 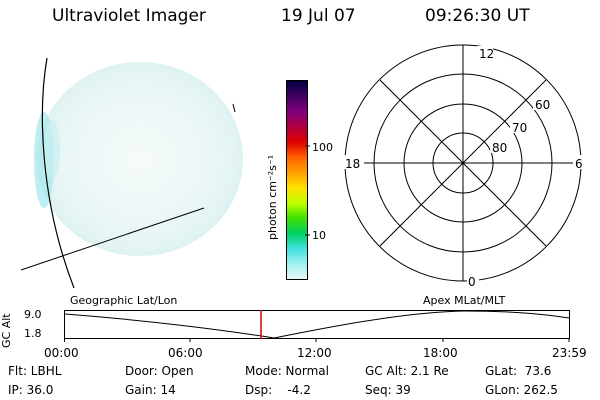 What do you see at coordinates (287, 371) in the screenshot?
I see `status-mode: Mode: Normal` at bounding box center [287, 371].